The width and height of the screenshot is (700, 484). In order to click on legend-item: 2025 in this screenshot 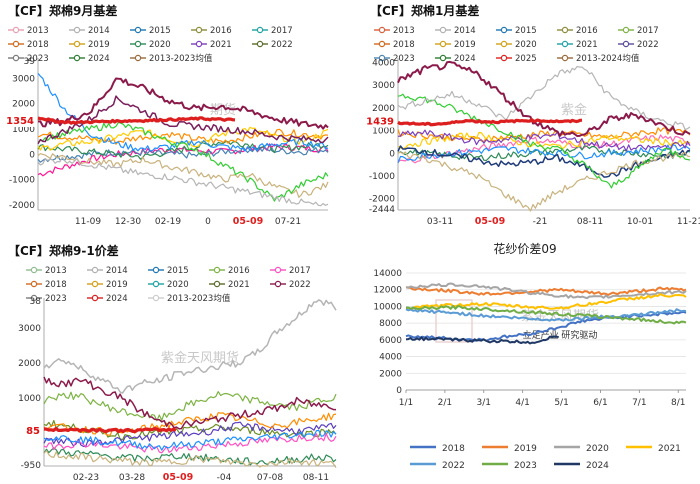, I will do `click(516, 59)`.